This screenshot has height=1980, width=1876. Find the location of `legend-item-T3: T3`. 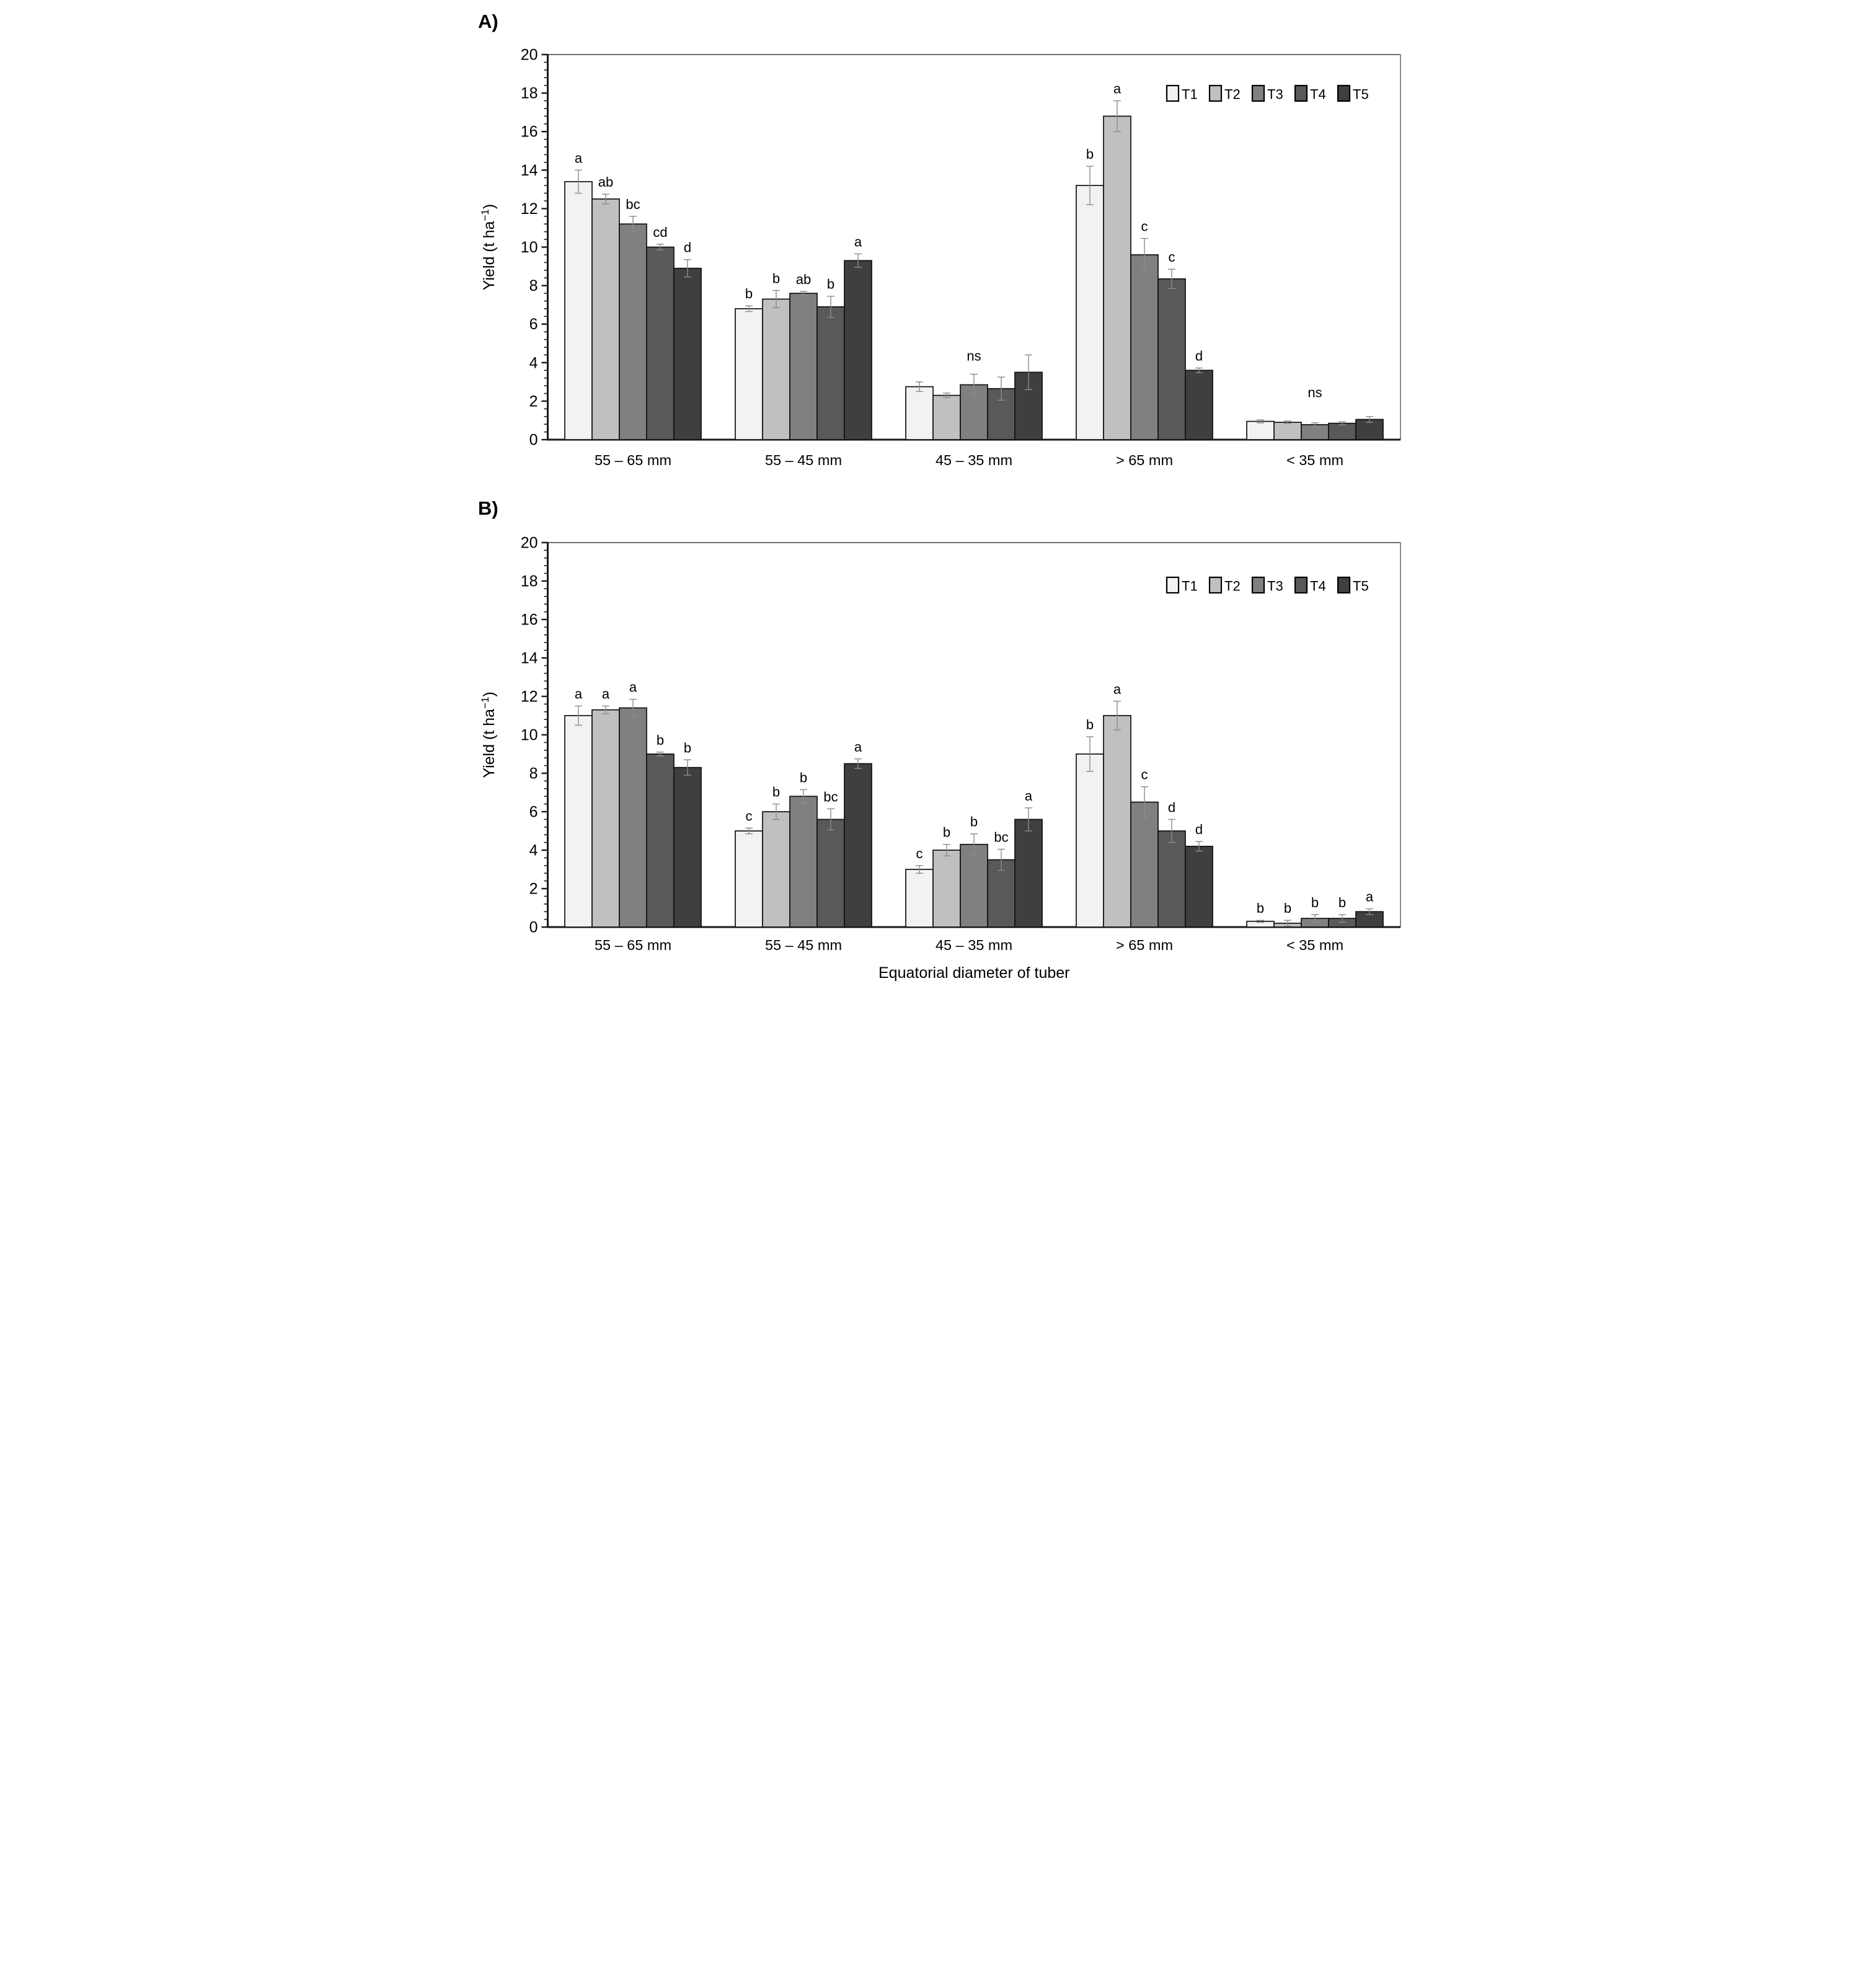

legend-item-T3: T3 is located at coordinates (1267, 585).